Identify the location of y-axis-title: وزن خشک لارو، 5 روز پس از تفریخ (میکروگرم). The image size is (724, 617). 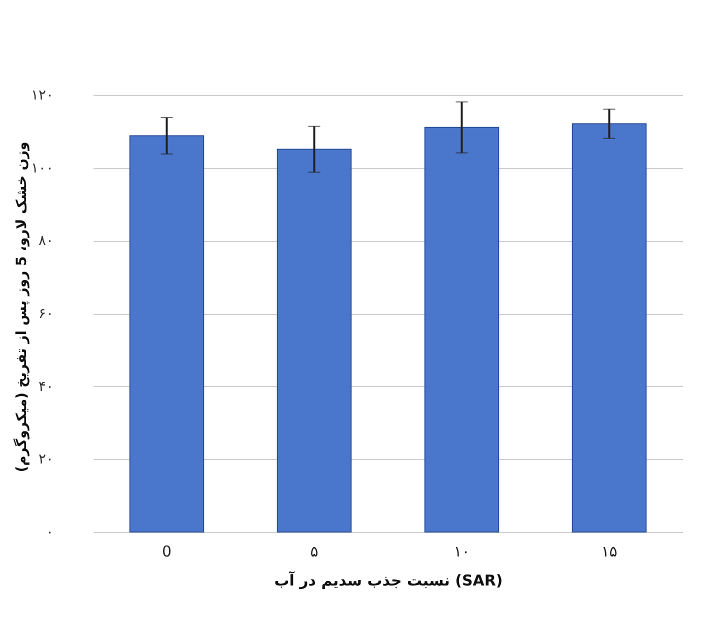
(22, 307).